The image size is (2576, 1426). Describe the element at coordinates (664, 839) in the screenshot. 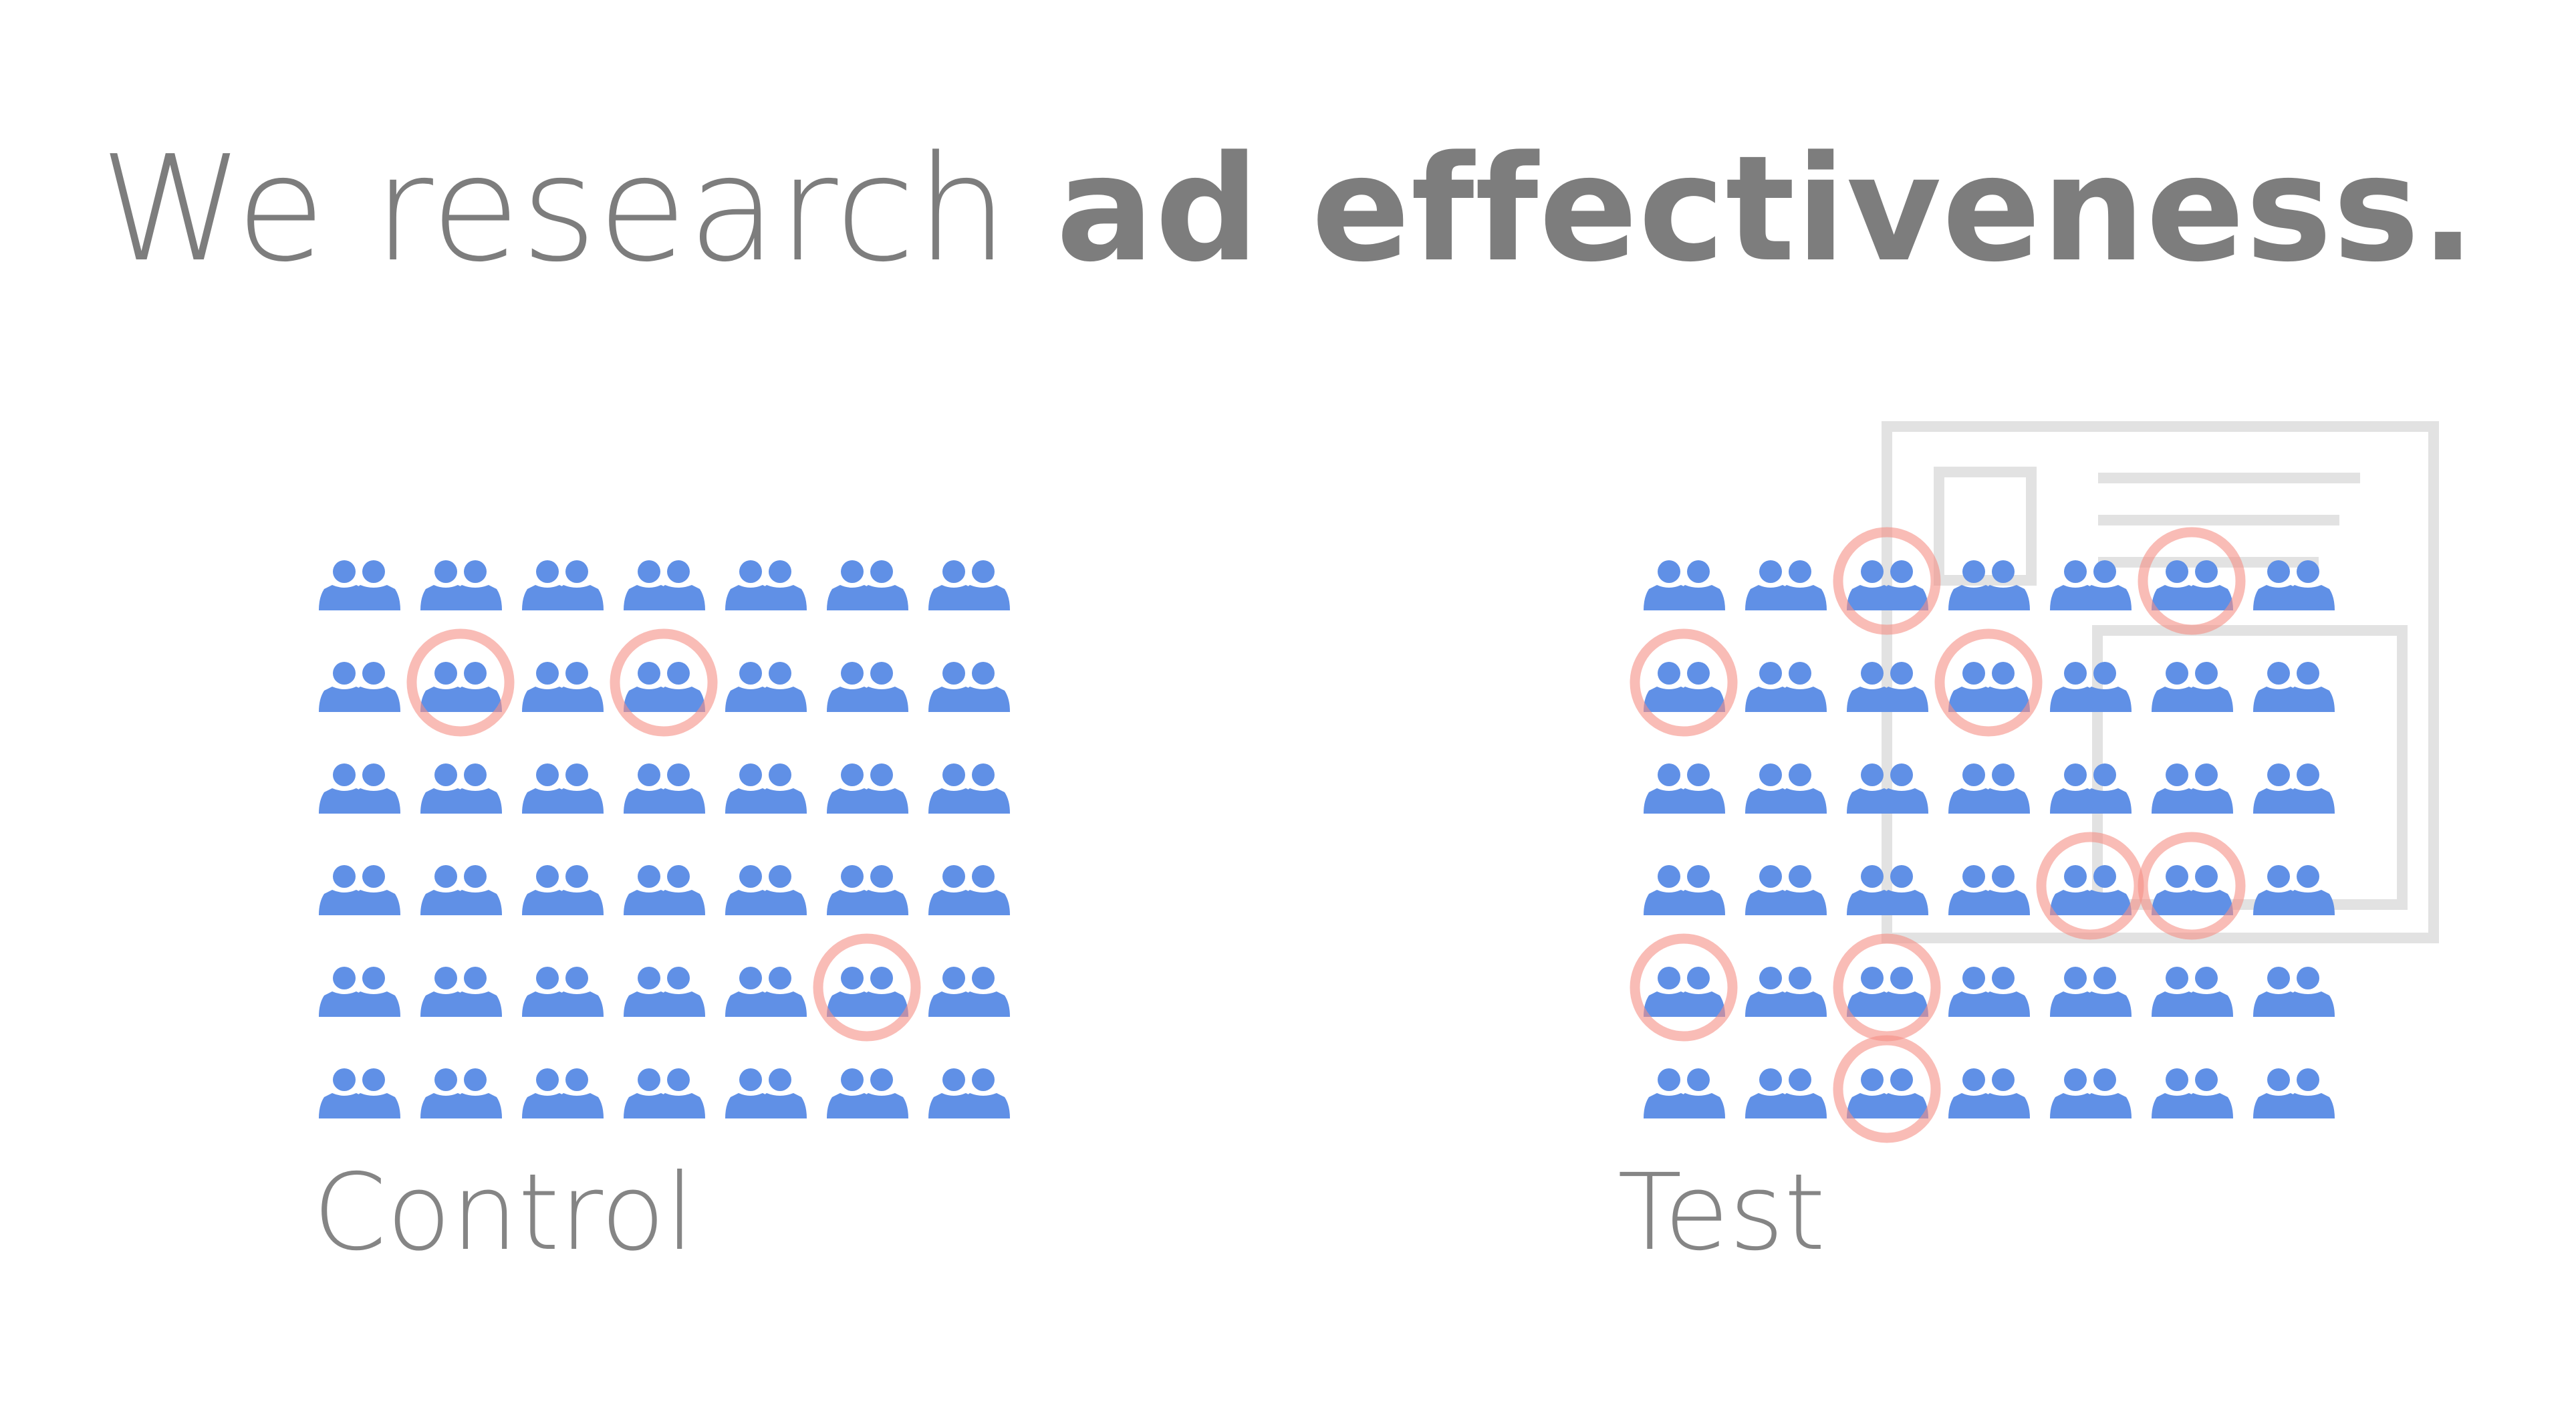

I see `control-people-grid` at that location.